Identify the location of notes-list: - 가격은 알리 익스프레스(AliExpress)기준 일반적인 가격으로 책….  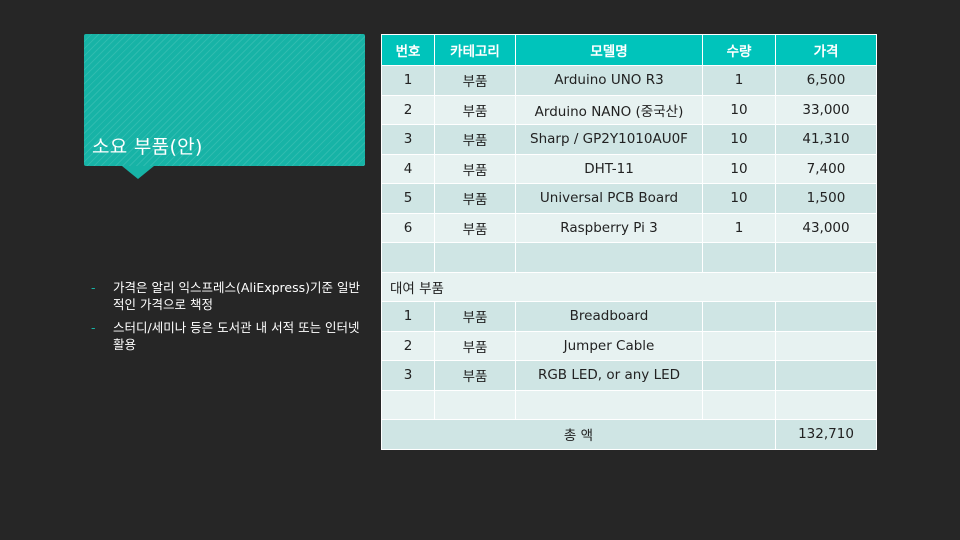
(228, 319).